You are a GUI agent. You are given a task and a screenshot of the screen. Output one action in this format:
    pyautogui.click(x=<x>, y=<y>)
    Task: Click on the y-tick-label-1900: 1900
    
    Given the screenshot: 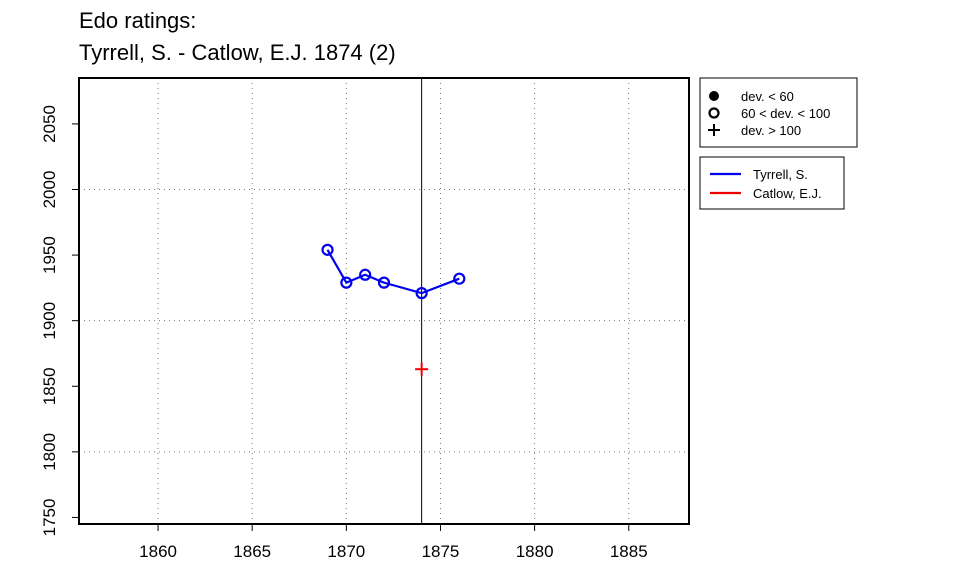 What is the action you would take?
    pyautogui.click(x=49, y=321)
    